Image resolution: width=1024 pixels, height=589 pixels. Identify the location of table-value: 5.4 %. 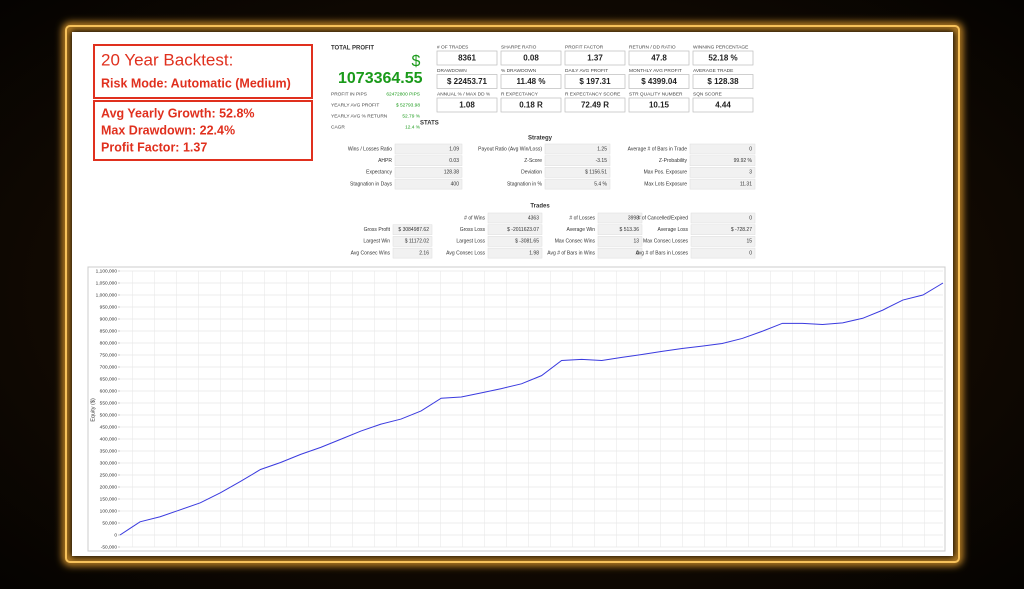
(600, 184).